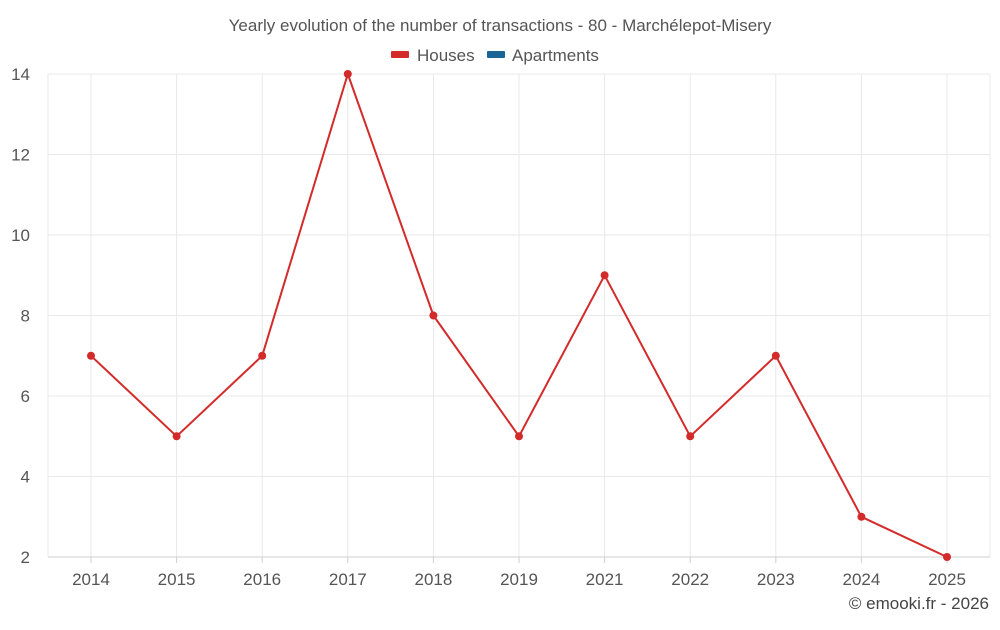 Image resolution: width=1000 pixels, height=630 pixels. Describe the element at coordinates (25, 316) in the screenshot. I see `y-tick-label: 8` at that location.